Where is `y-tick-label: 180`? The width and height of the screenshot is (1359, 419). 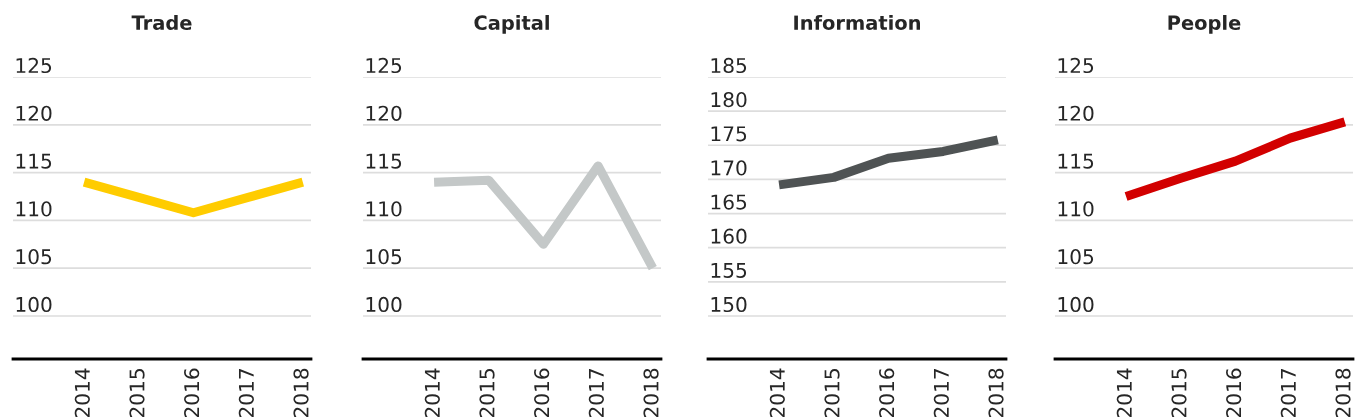
y-tick-label: 180 is located at coordinates (729, 100).